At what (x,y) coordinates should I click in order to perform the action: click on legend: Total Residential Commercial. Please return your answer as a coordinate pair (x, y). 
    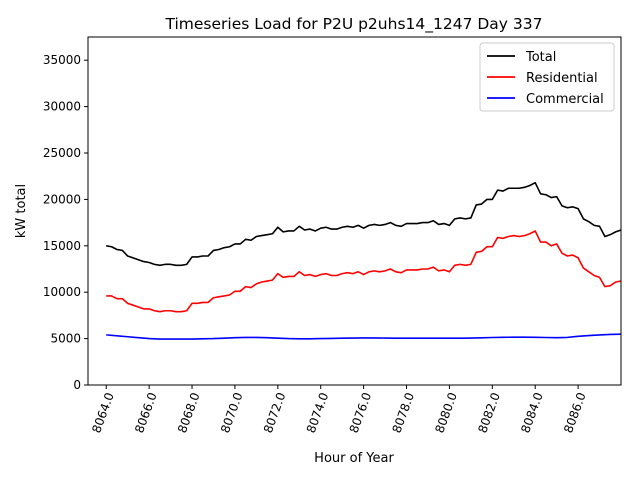
    Looking at the image, I should click on (547, 77).